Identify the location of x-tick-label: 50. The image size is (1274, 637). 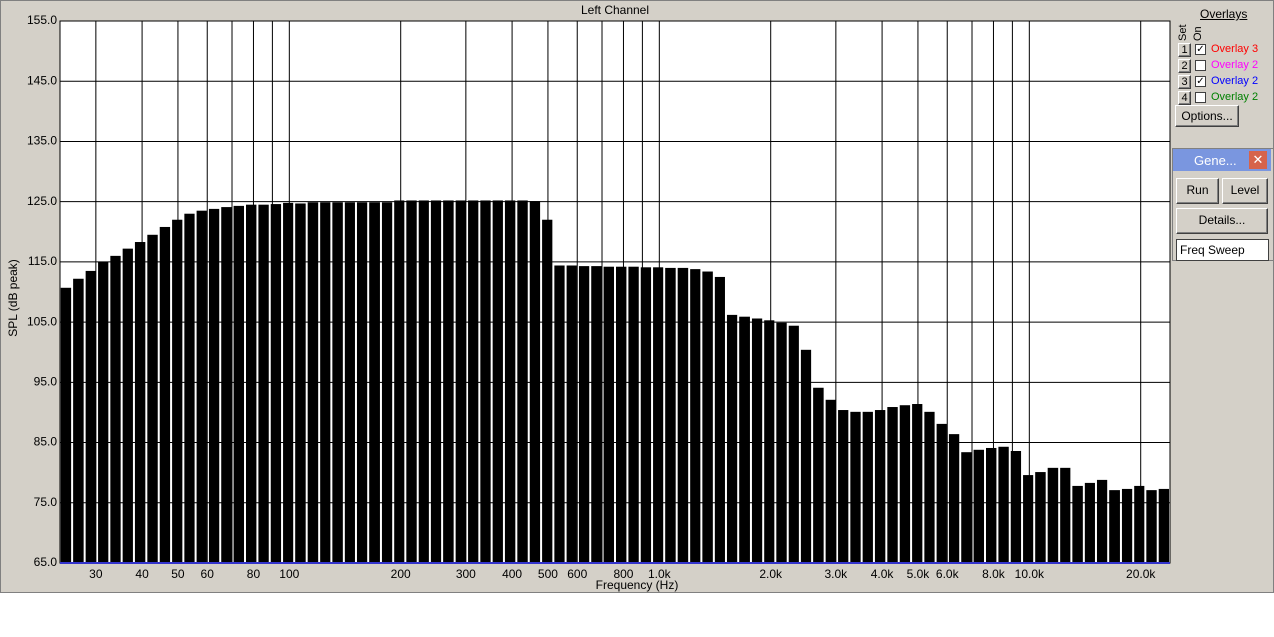
(178, 574).